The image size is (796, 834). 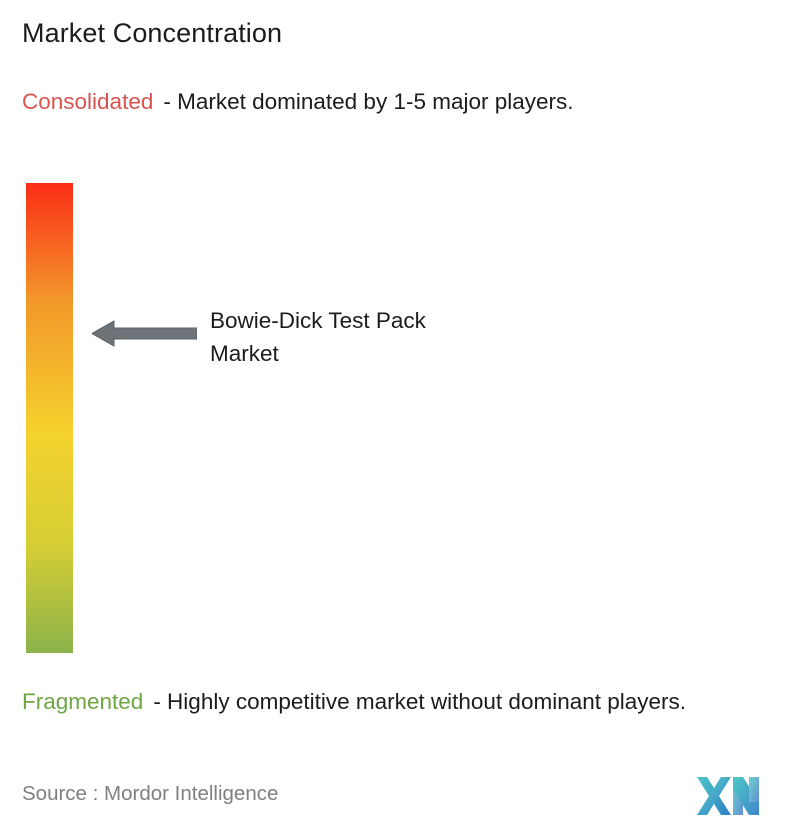 What do you see at coordinates (83, 701) in the screenshot?
I see `legend-fragmented-key: Fragmented` at bounding box center [83, 701].